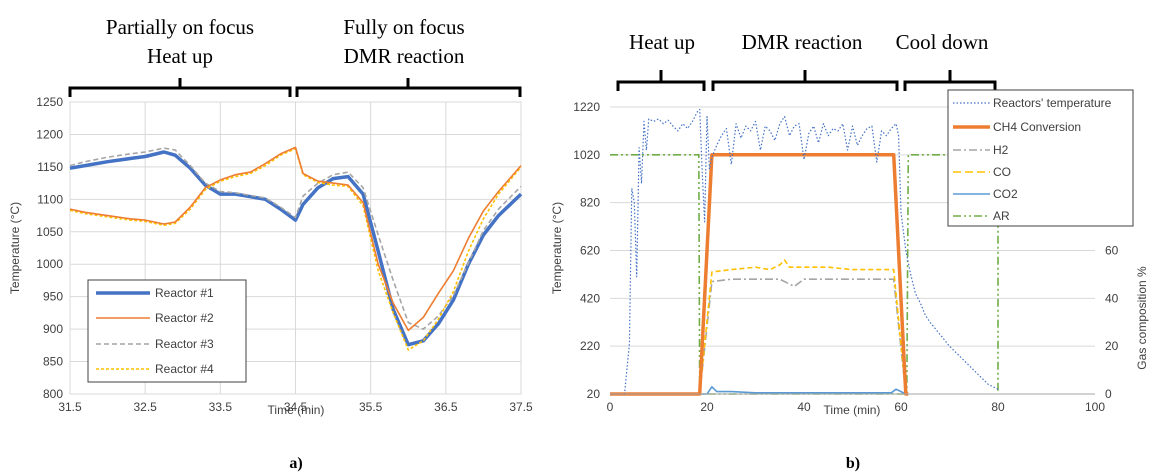 This screenshot has height=473, width=1151. Describe the element at coordinates (521, 407) in the screenshot. I see `chart-a-x-tick-label: 37.5` at that location.